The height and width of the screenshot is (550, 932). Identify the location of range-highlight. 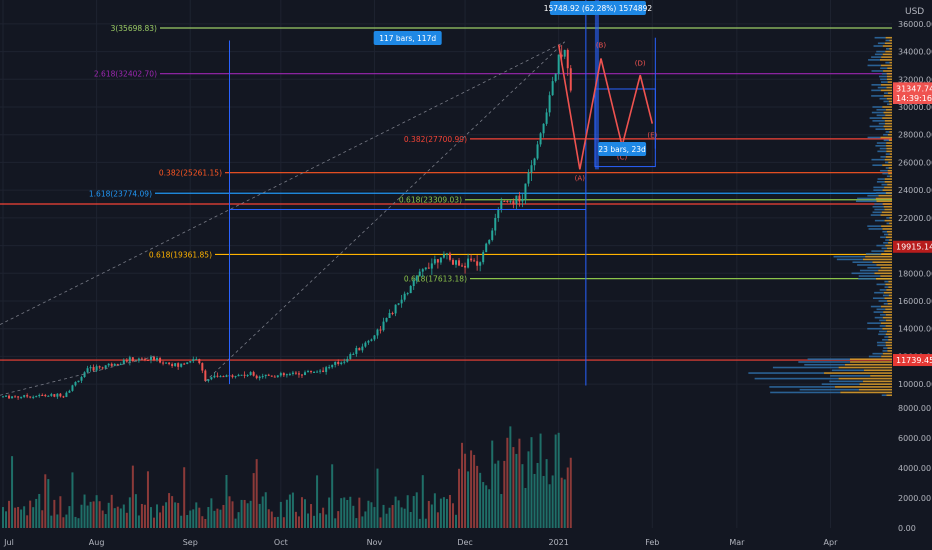
(596, 85).